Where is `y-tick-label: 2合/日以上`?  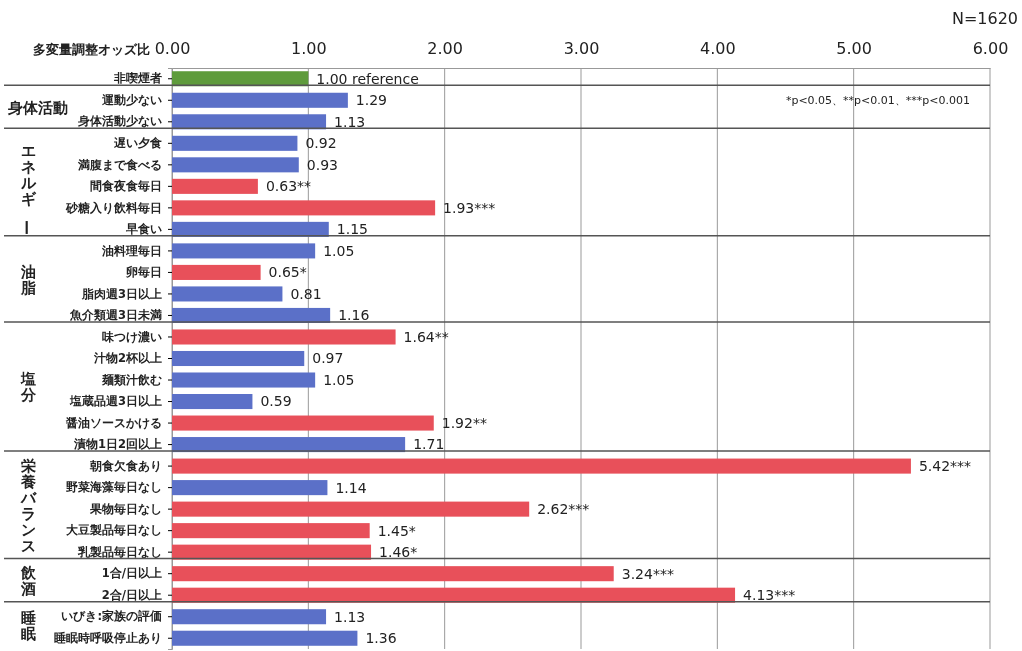
y-tick-label: 2合/日以上 is located at coordinates (131, 594).